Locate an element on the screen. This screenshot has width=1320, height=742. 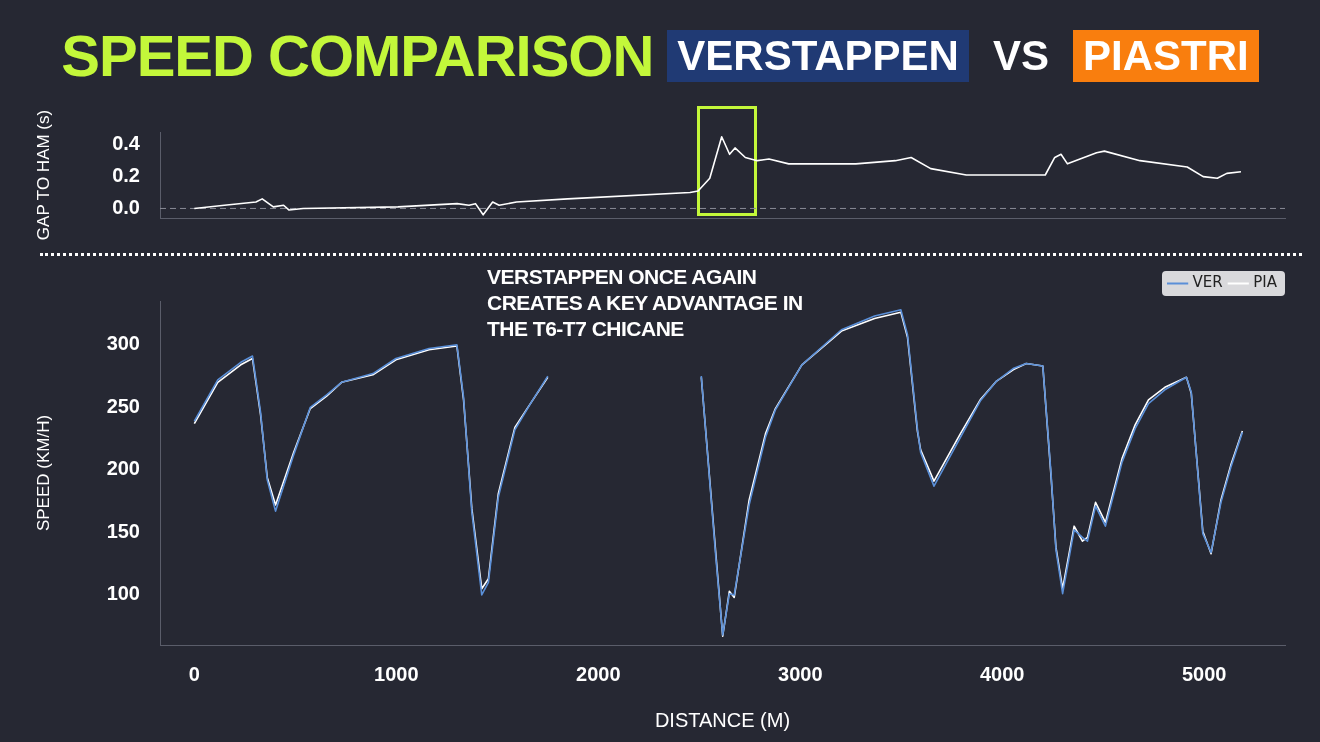
y-tick-label: 0.0 is located at coordinates (126, 206).